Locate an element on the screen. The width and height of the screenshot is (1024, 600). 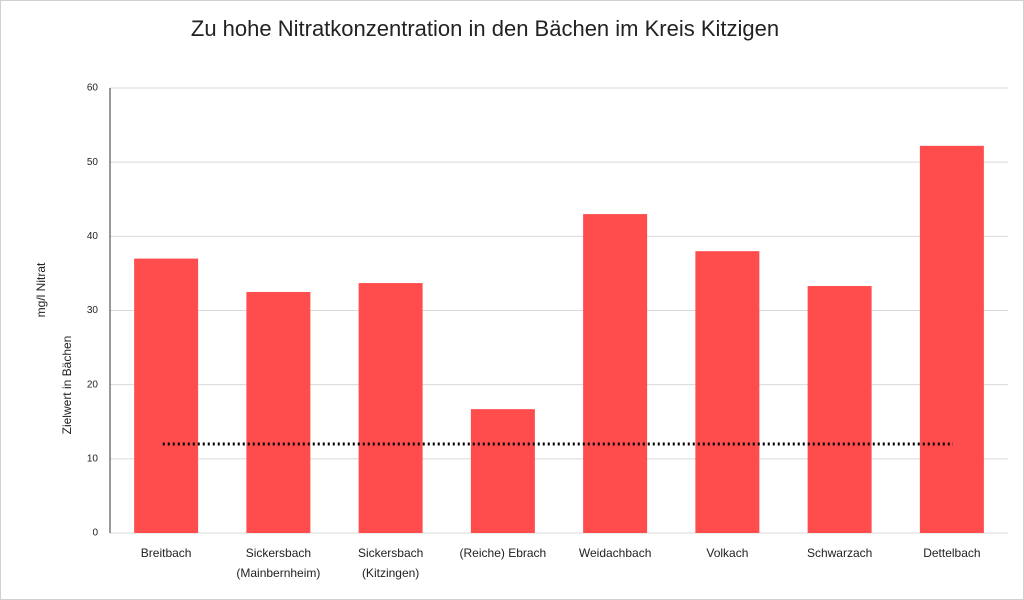
y-axis-label: mg/l Nitrat is located at coordinates (41, 289).